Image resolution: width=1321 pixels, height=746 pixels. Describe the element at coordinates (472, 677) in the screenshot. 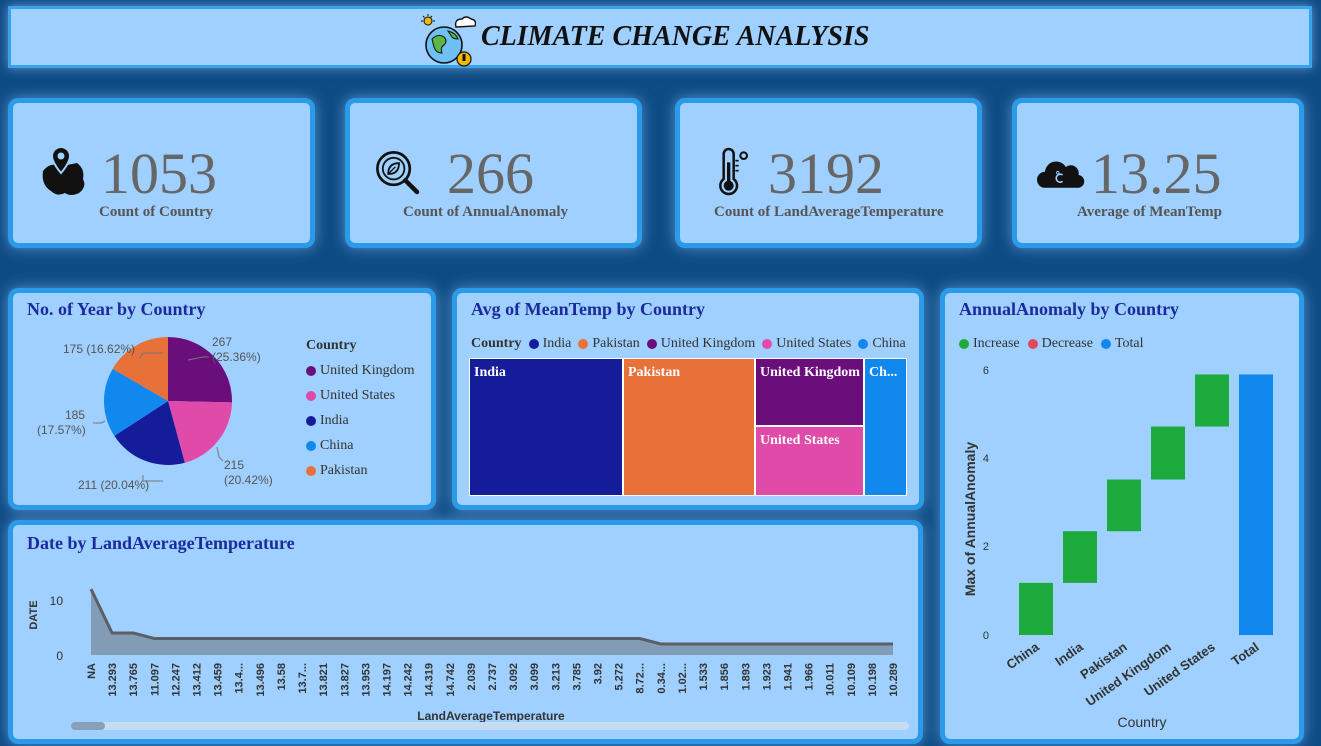

I see `x-tick-label: 2.039` at that location.